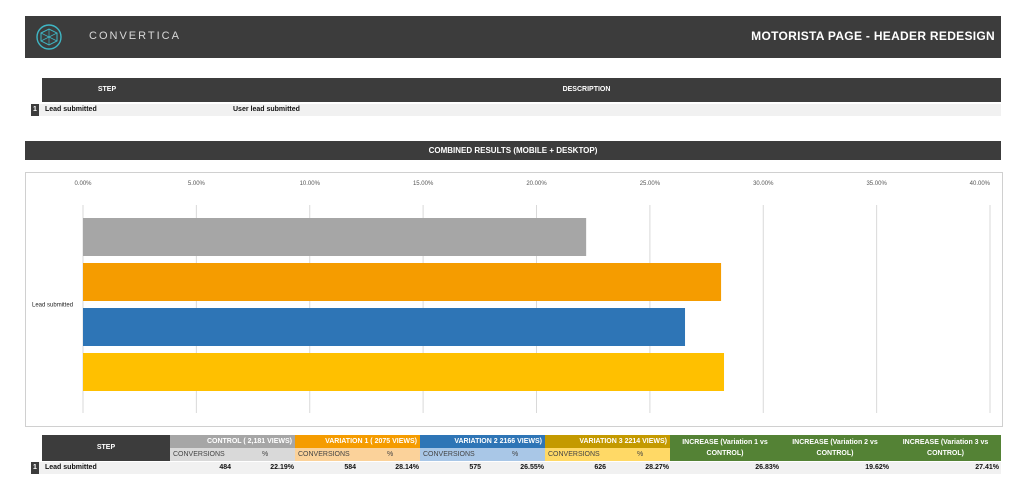 Image resolution: width=1024 pixels, height=494 pixels. I want to click on increase-variation3-header: INCREASE (Variation 3 vs CONTROL), so click(945, 448).